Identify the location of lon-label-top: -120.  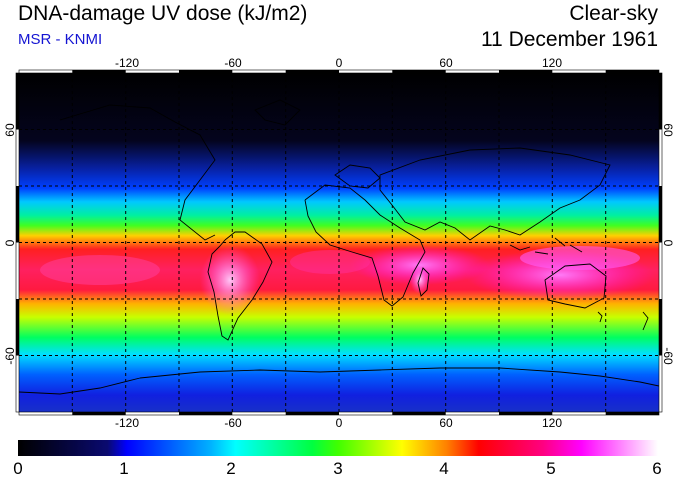
(127, 63).